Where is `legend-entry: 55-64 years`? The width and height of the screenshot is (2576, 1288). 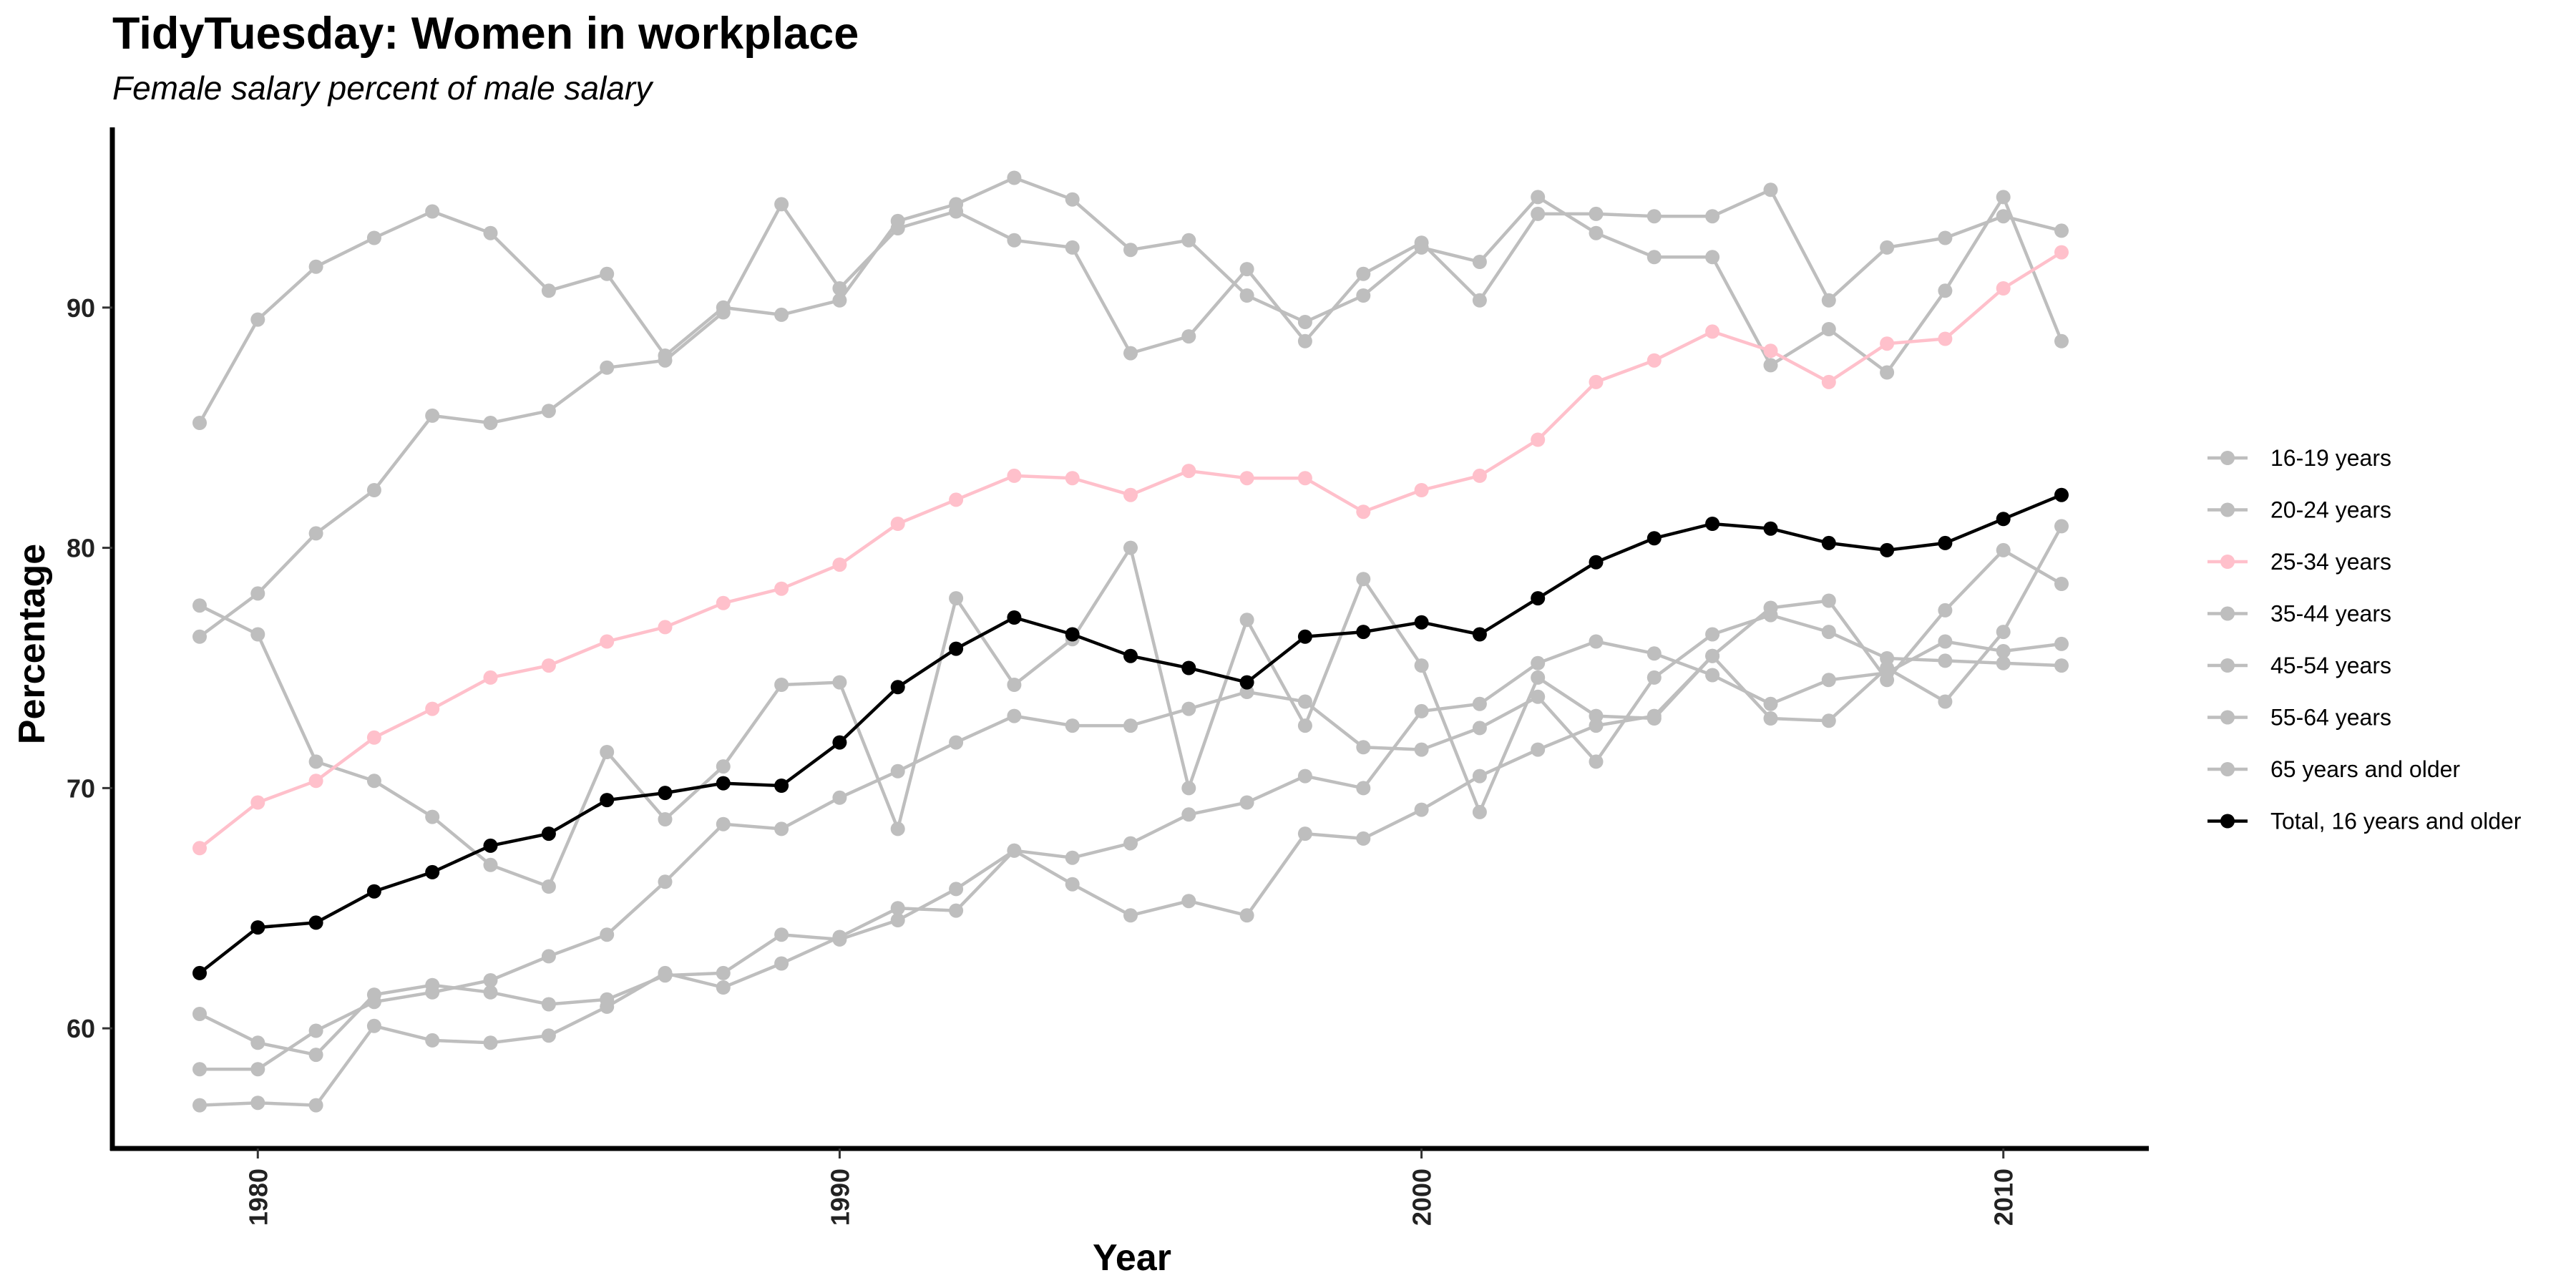 legend-entry: 55-64 years is located at coordinates (2299, 718).